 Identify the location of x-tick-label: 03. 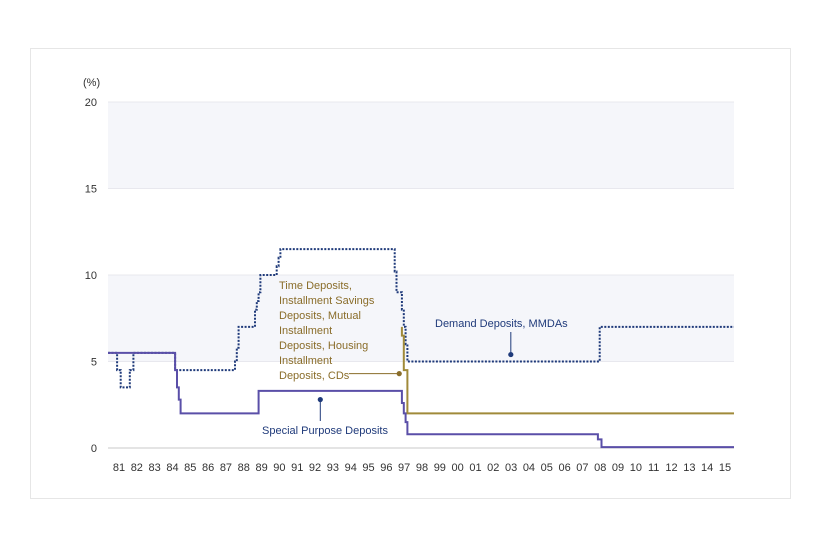
(511, 468).